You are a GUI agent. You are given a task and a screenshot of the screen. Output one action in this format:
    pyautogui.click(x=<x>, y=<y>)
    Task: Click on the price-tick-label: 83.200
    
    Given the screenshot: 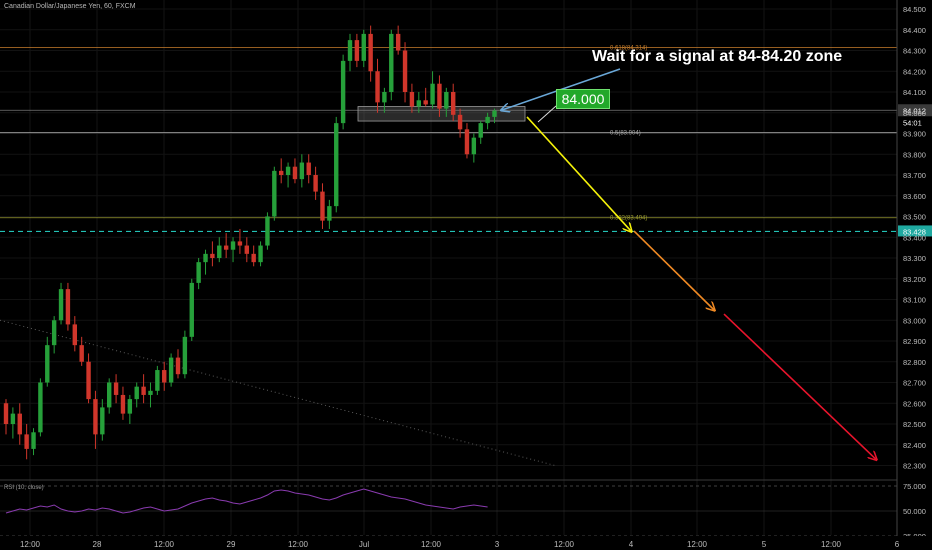 What is the action you would take?
    pyautogui.click(x=914, y=279)
    